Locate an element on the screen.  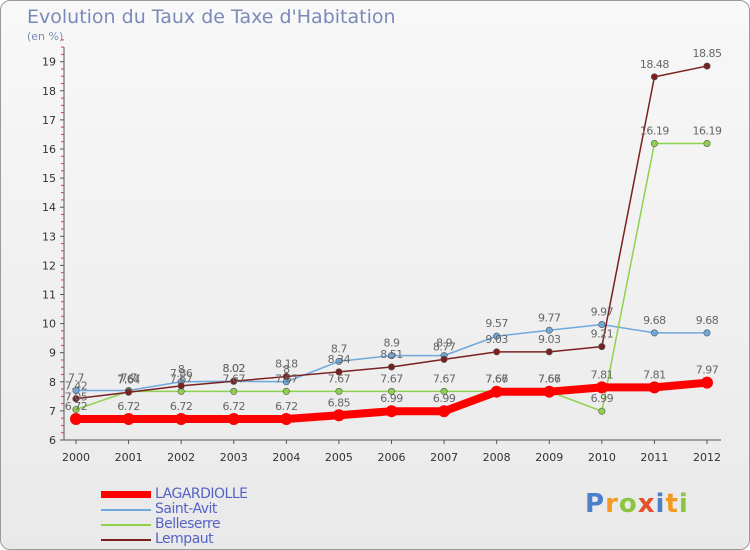
brand-logo: Proxiti is located at coordinates (637, 504).